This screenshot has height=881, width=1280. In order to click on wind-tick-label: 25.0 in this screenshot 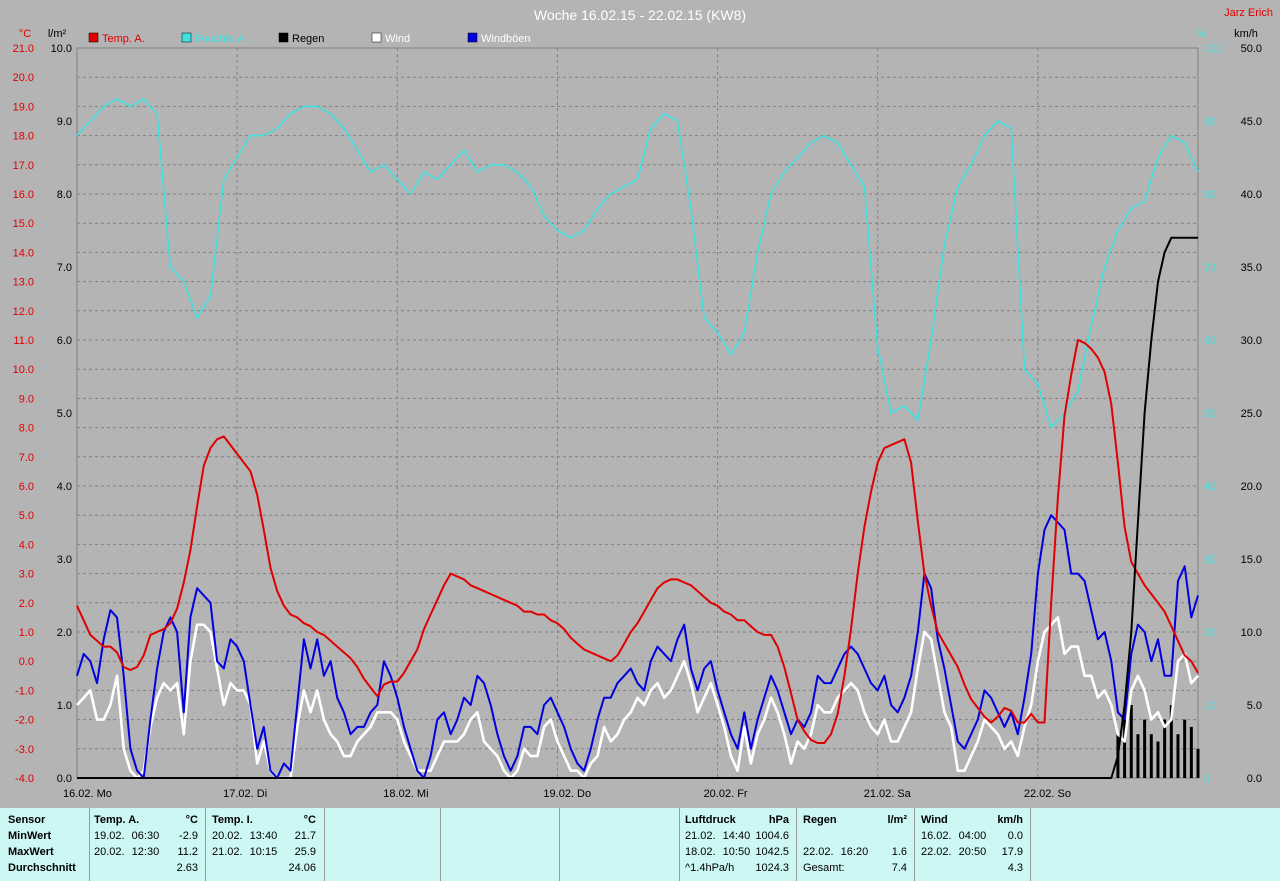, I will do `click(1251, 414)`.